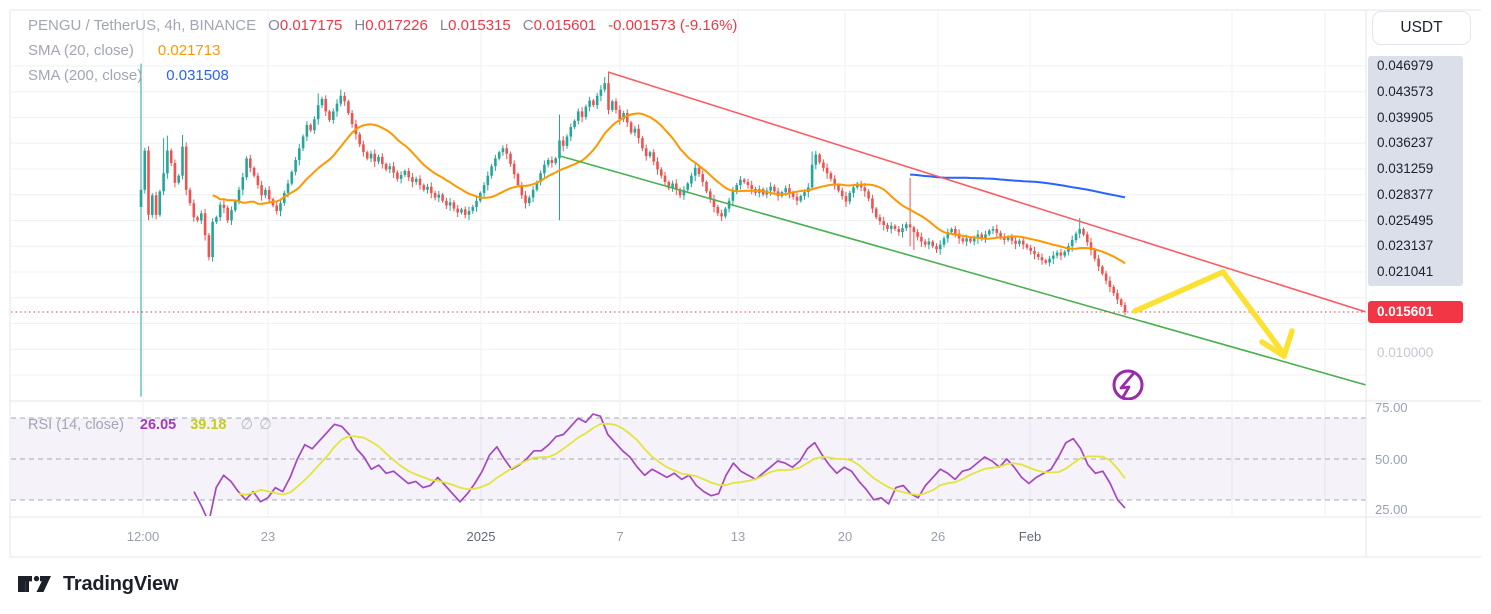  What do you see at coordinates (197, 75) in the screenshot?
I see `sma200-value: 0.031508` at bounding box center [197, 75].